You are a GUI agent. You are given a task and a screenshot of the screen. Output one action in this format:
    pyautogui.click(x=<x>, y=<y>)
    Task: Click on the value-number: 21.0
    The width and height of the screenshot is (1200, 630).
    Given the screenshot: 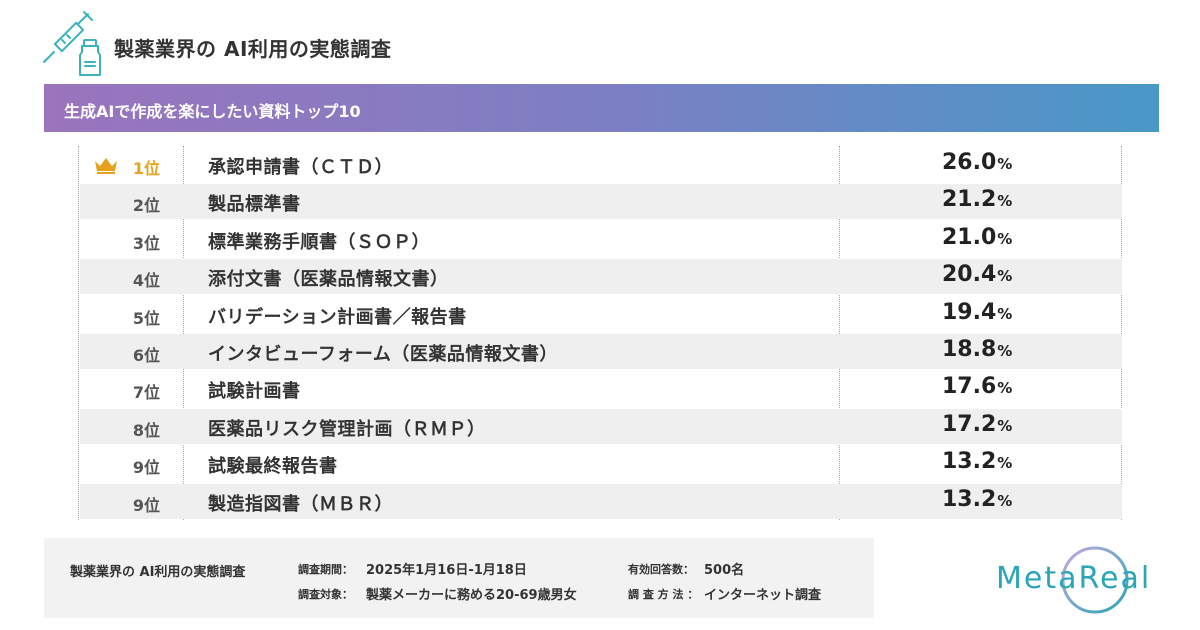 What is the action you would take?
    pyautogui.click(x=969, y=237)
    